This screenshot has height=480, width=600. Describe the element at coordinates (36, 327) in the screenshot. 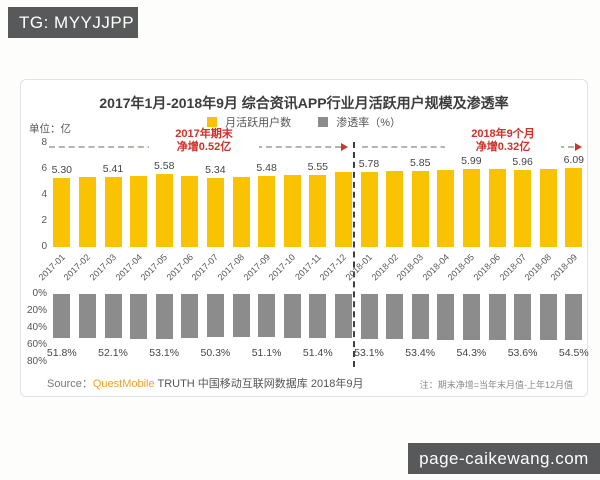

I see `y-axis-tick-penetration: 40%` at that location.